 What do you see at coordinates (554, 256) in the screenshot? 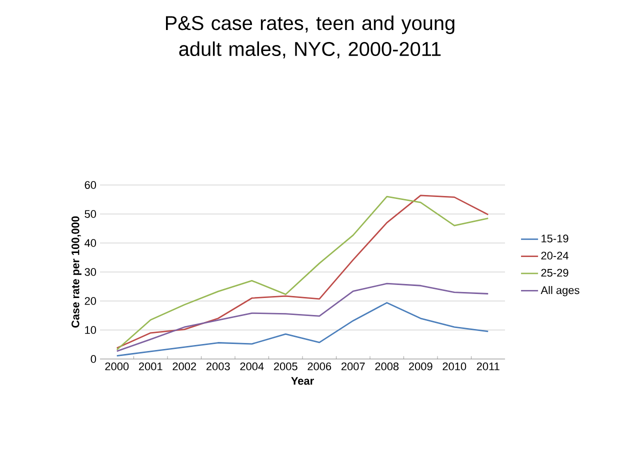
I see `legend-label: 20-24` at bounding box center [554, 256].